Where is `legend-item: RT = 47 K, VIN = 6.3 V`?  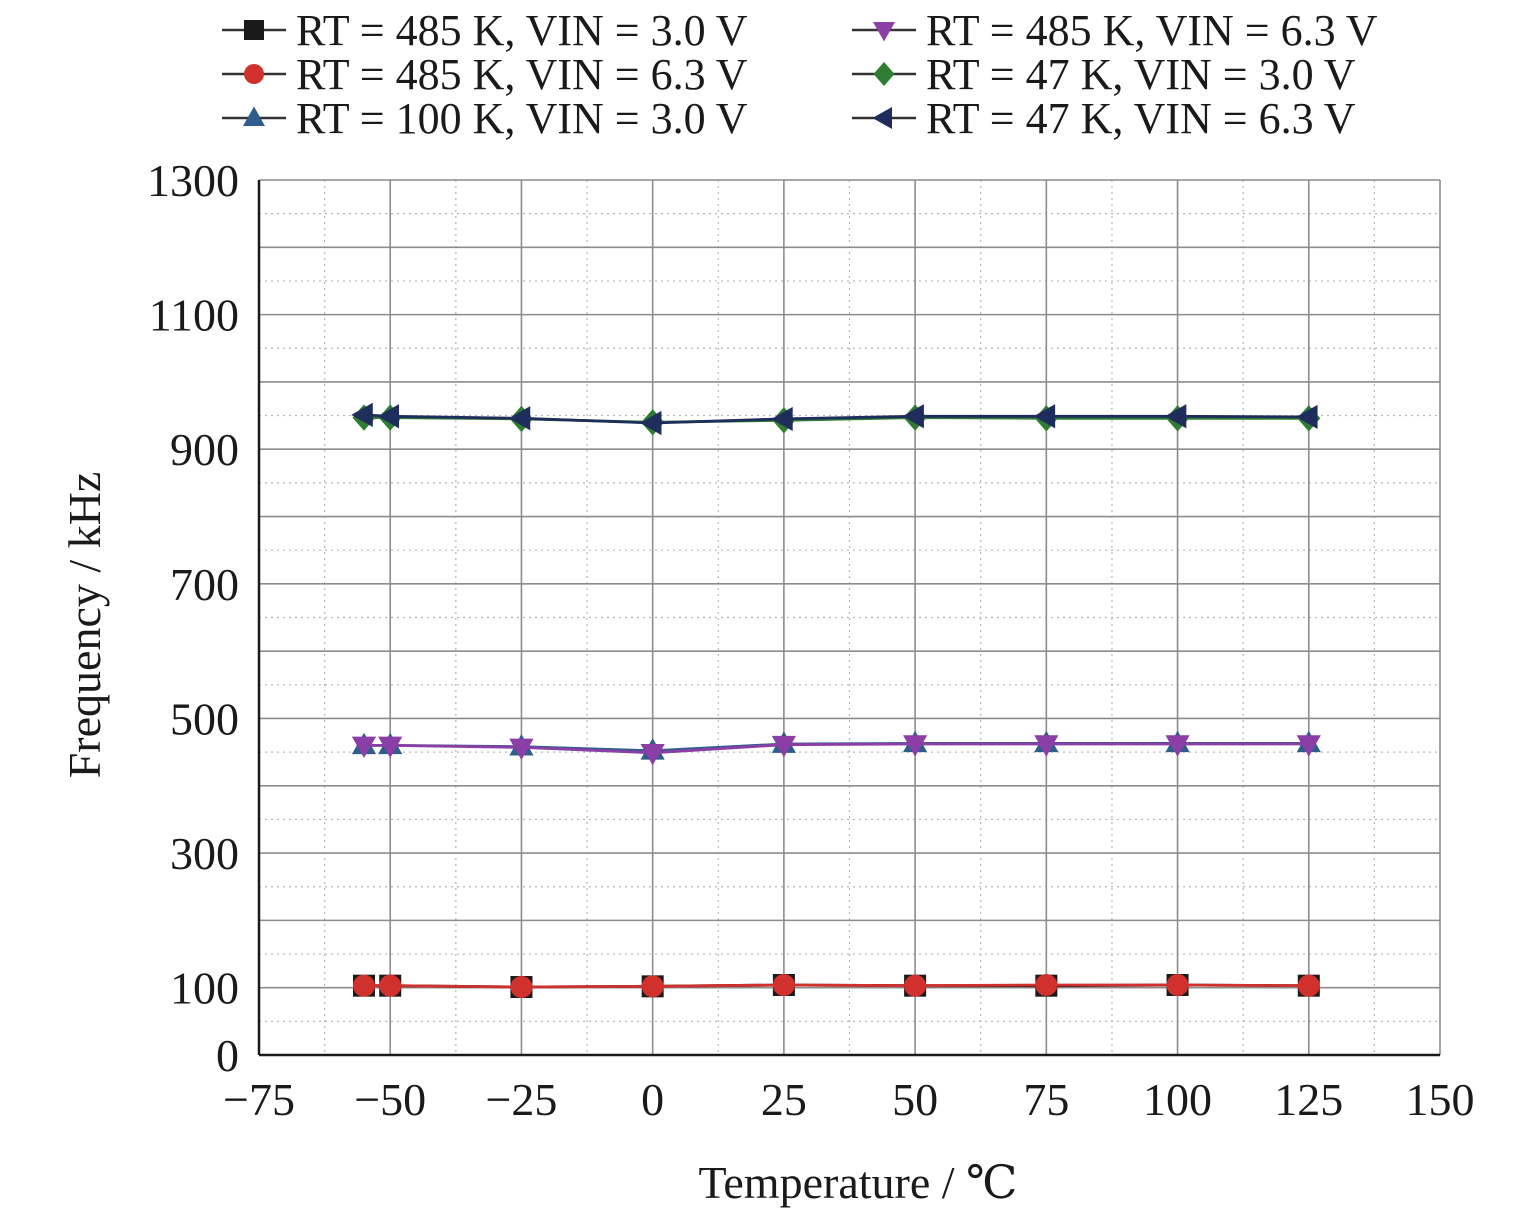 legend-item: RT = 47 K, VIN = 6.3 V is located at coordinates (1104, 118).